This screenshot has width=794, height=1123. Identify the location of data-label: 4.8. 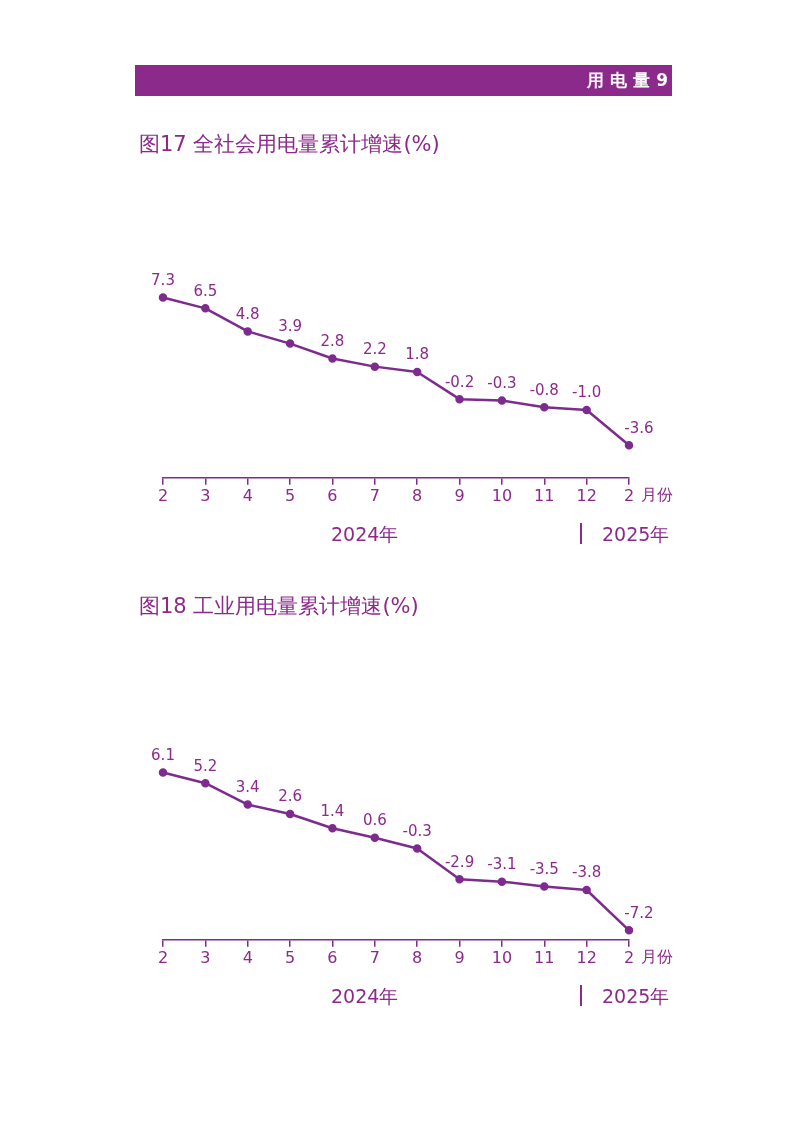
(247, 313).